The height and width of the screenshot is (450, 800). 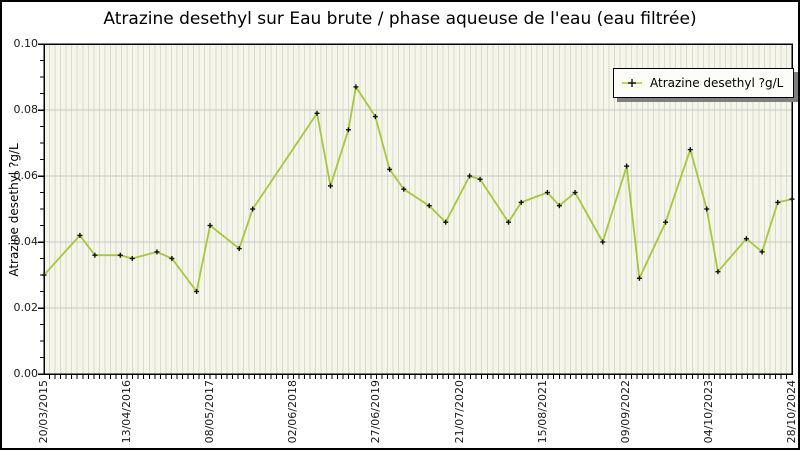 I want to click on x-tick-label: 27/06/2019, so click(x=376, y=412).